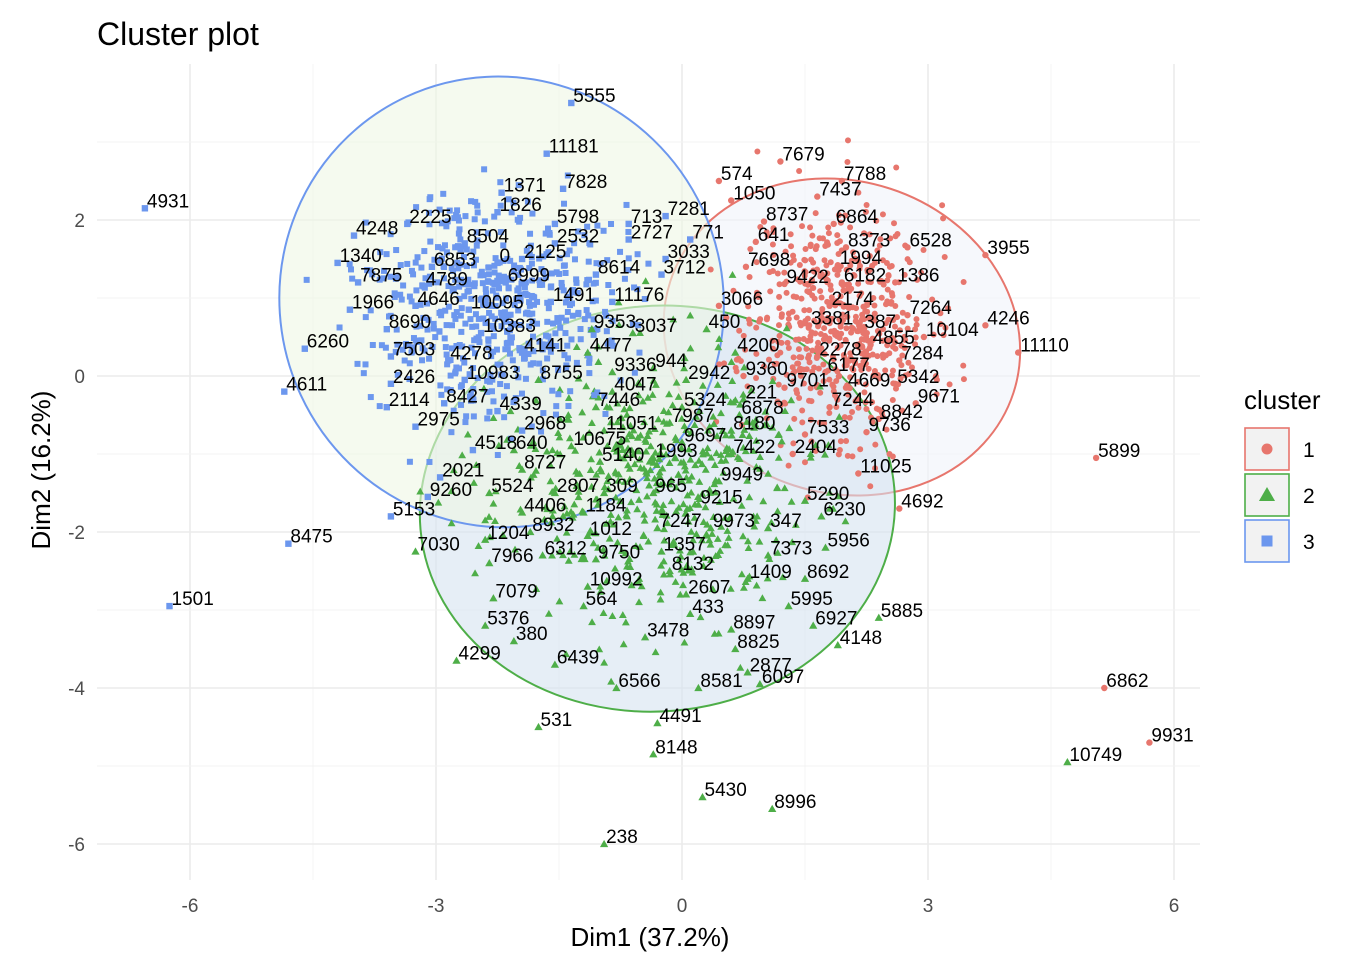 The height and width of the screenshot is (978, 1364). I want to click on point-label: 6260, so click(328, 342).